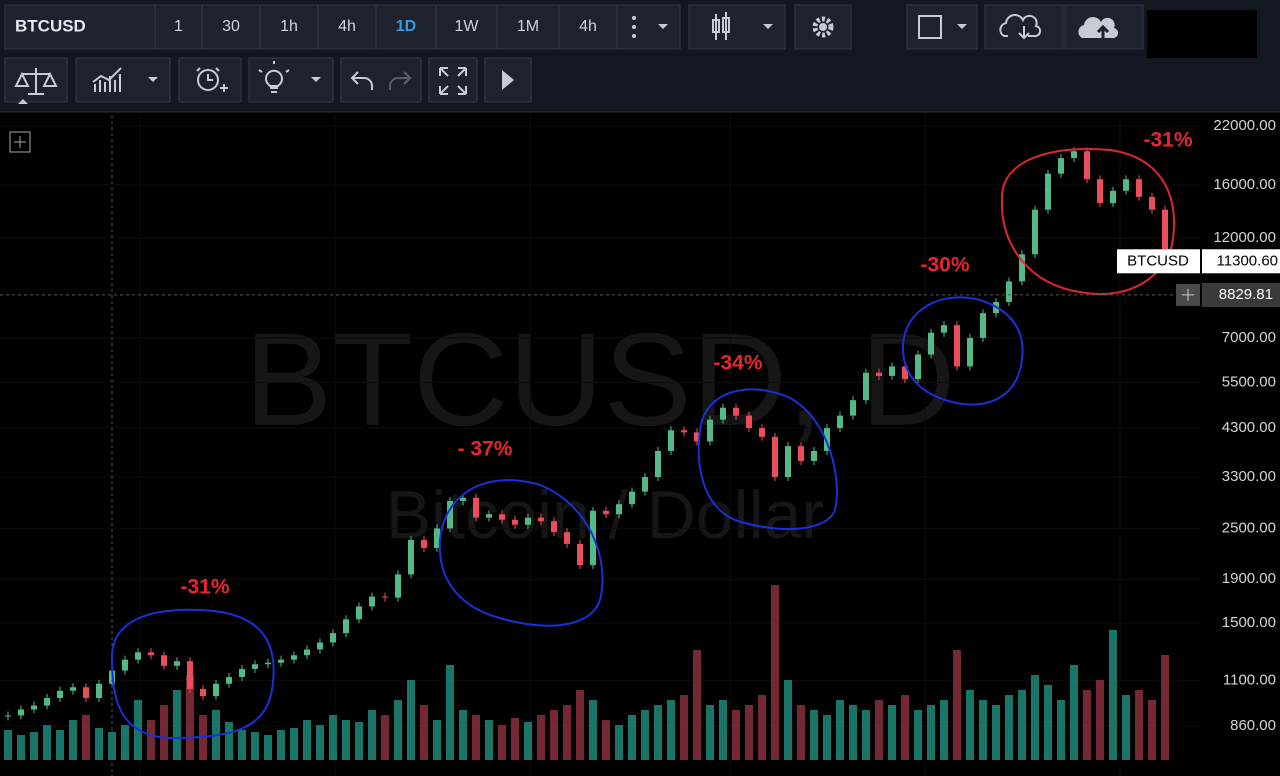 The width and height of the screenshot is (1280, 776). Describe the element at coordinates (1249, 622) in the screenshot. I see `y-tick-label: 1500.00` at that location.